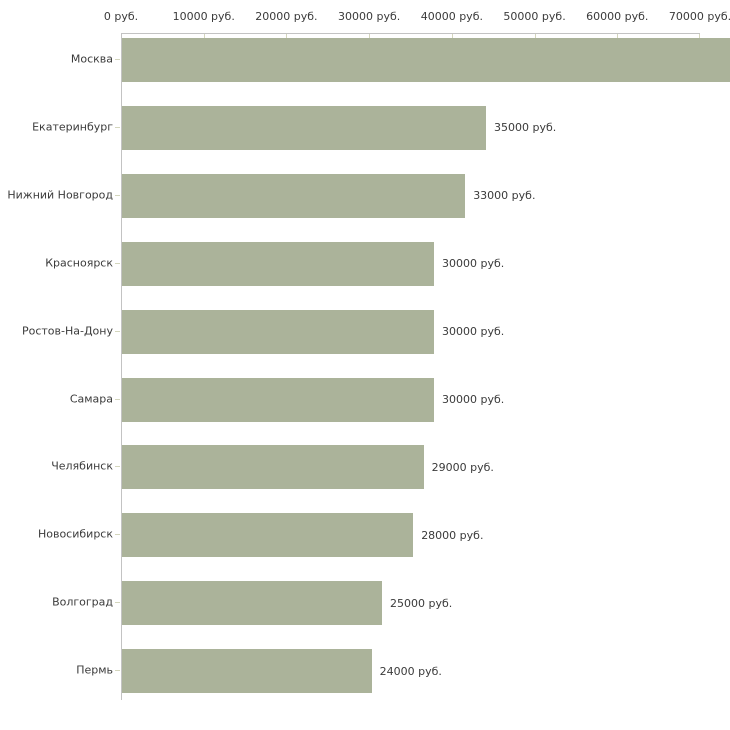 Image resolution: width=730 pixels, height=730 pixels. I want to click on bar-row: 28000 руб., so click(426, 535).